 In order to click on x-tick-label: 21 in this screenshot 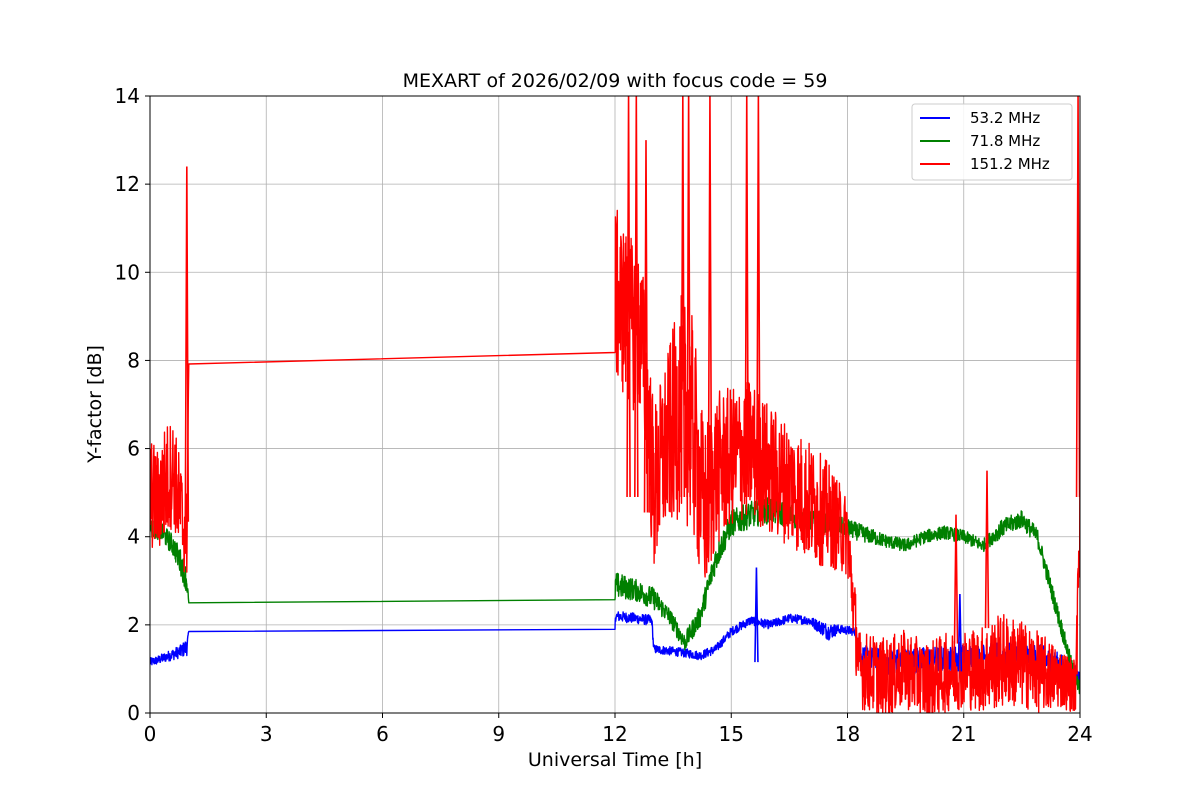, I will do `click(963, 734)`.